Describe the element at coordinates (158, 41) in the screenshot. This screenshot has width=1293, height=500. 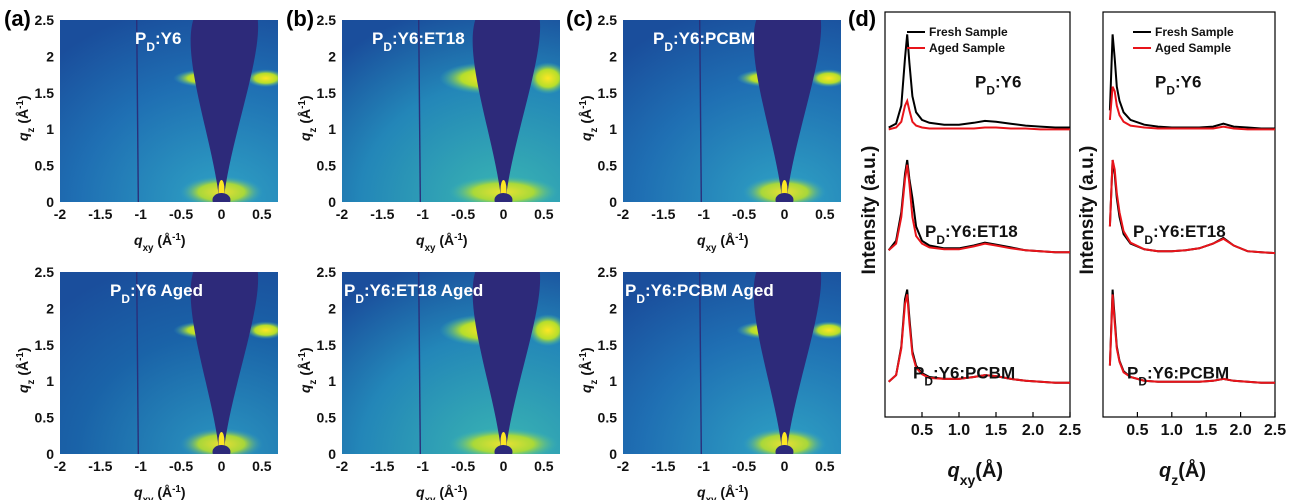
I see `map-title: PD:Y6` at that location.